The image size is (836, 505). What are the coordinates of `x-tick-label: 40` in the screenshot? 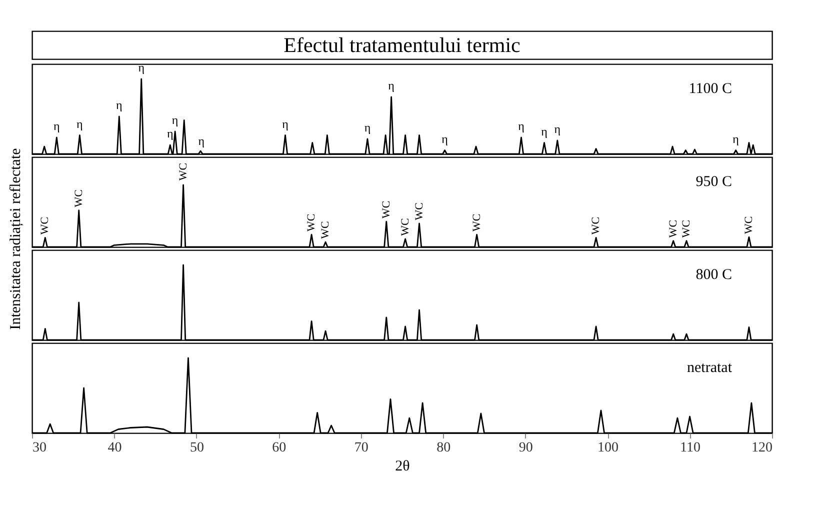 It's located at (115, 448).